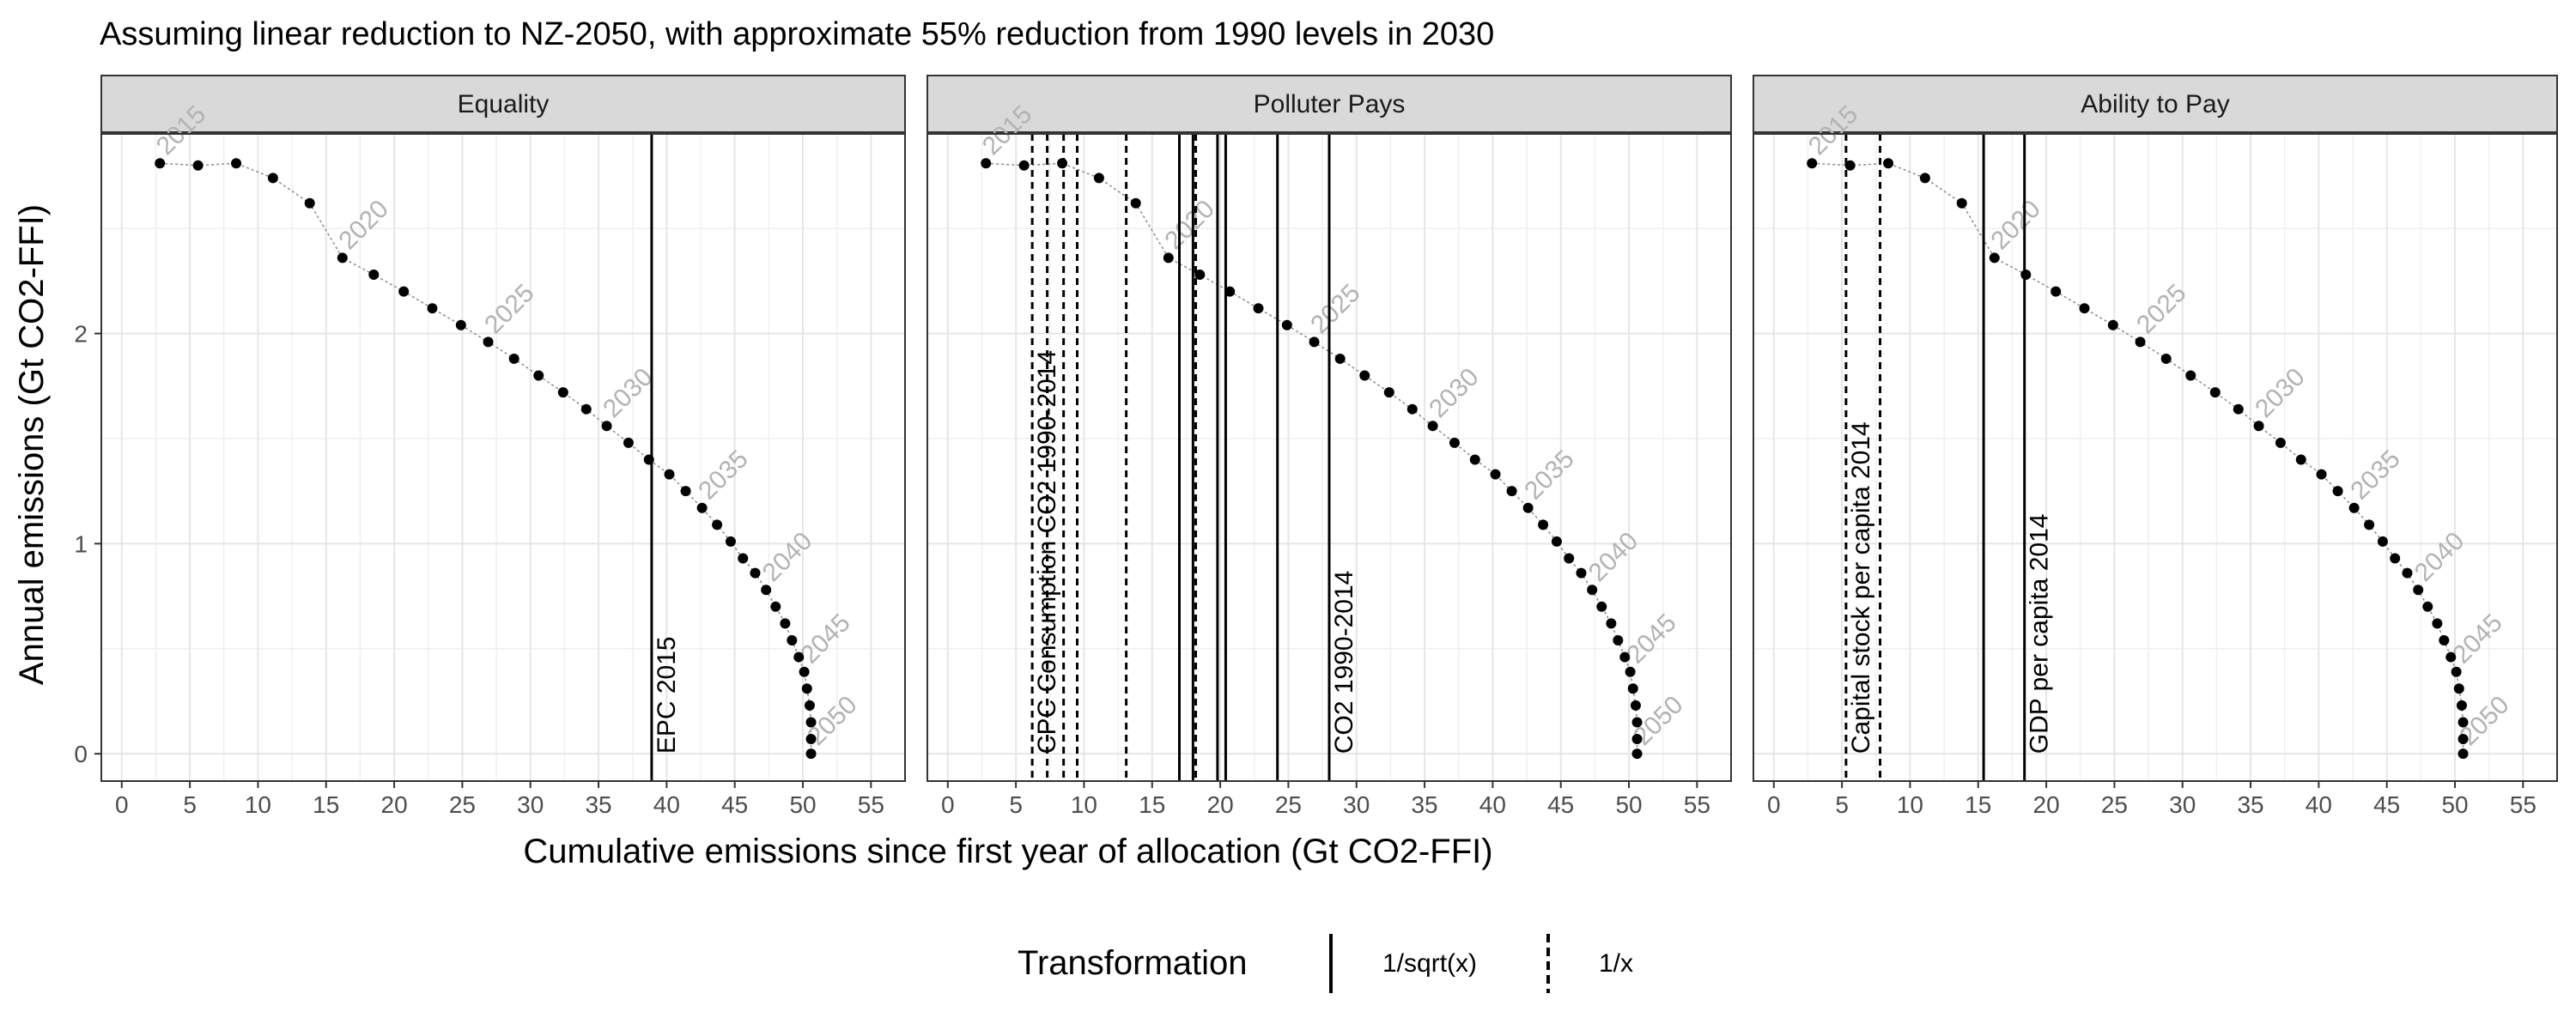 This screenshot has height=1030, width=2576. What do you see at coordinates (1910, 804) in the screenshot?
I see `x-tick-label: 10` at bounding box center [1910, 804].